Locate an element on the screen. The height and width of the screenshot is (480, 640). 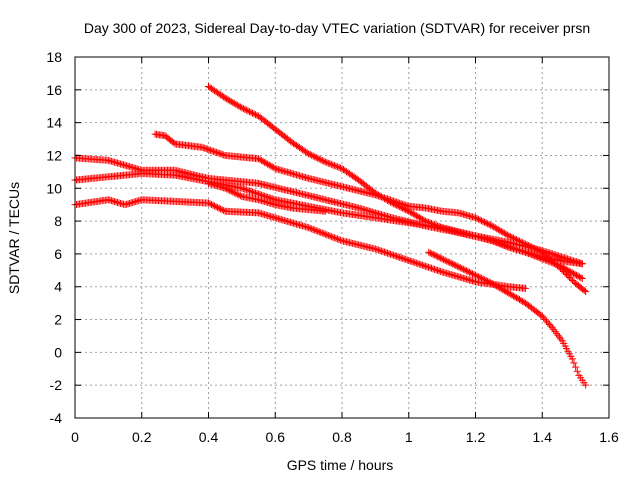
y-tick-label: 16 is located at coordinates (54, 90).